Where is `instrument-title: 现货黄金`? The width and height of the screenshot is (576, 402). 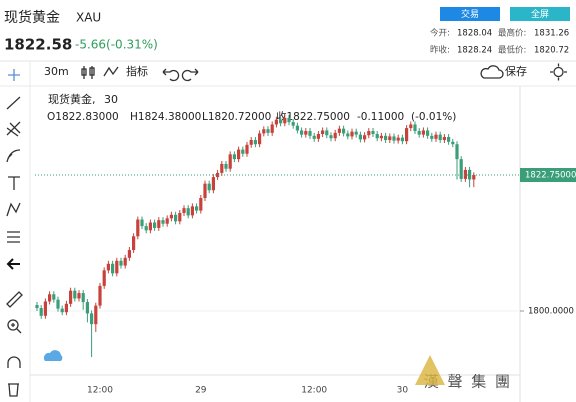 instrument-title: 现货黄金 is located at coordinates (32, 17).